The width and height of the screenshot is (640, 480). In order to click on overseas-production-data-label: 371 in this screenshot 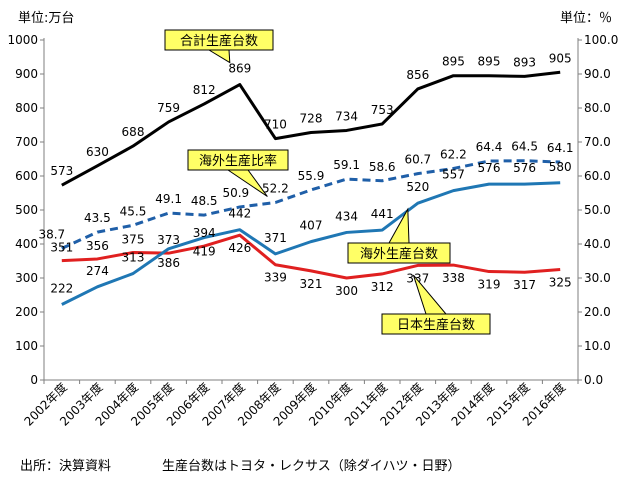, I will do `click(275, 238)`.